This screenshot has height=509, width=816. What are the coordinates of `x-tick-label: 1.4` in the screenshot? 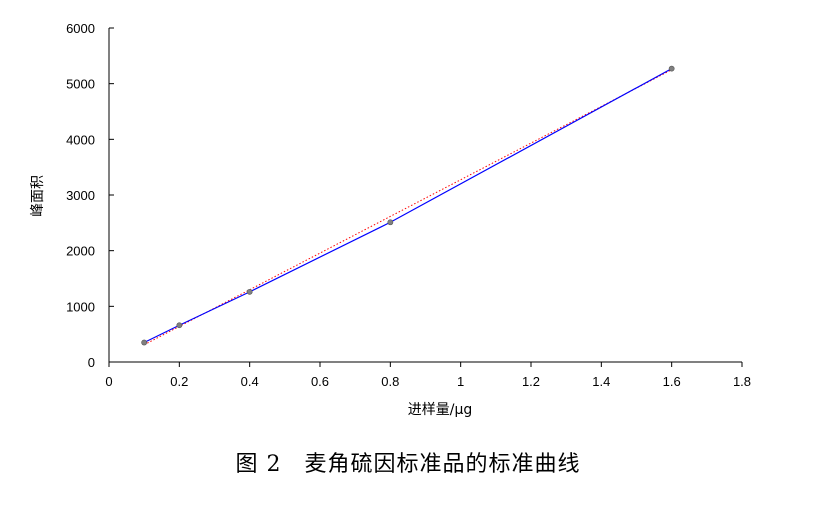 It's located at (601, 381).